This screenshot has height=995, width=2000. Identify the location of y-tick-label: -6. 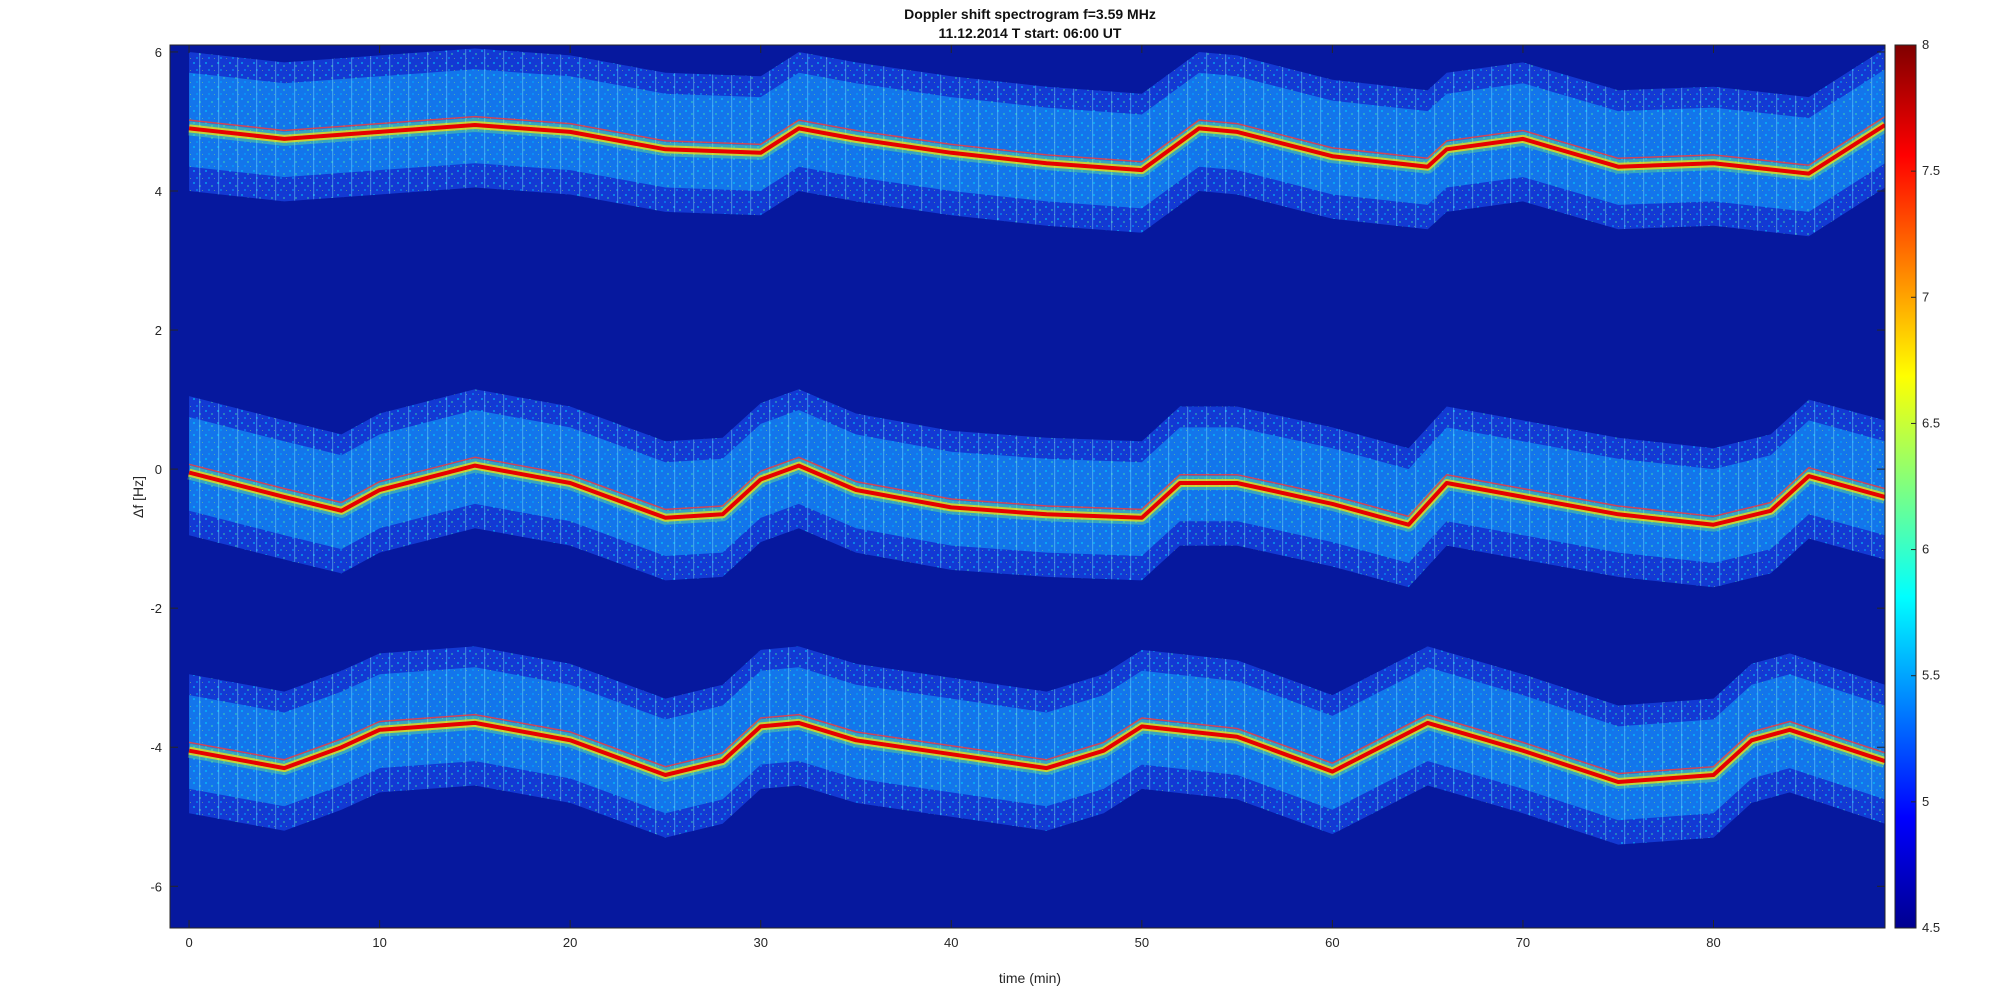
(156, 886).